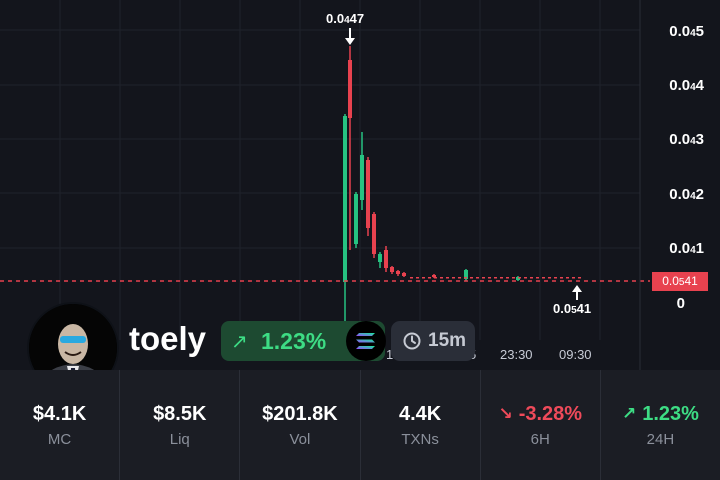 Image resolution: width=720 pixels, height=480 pixels. Describe the element at coordinates (505, 413) in the screenshot. I see `arrow-down-right-icon: ↘` at that location.